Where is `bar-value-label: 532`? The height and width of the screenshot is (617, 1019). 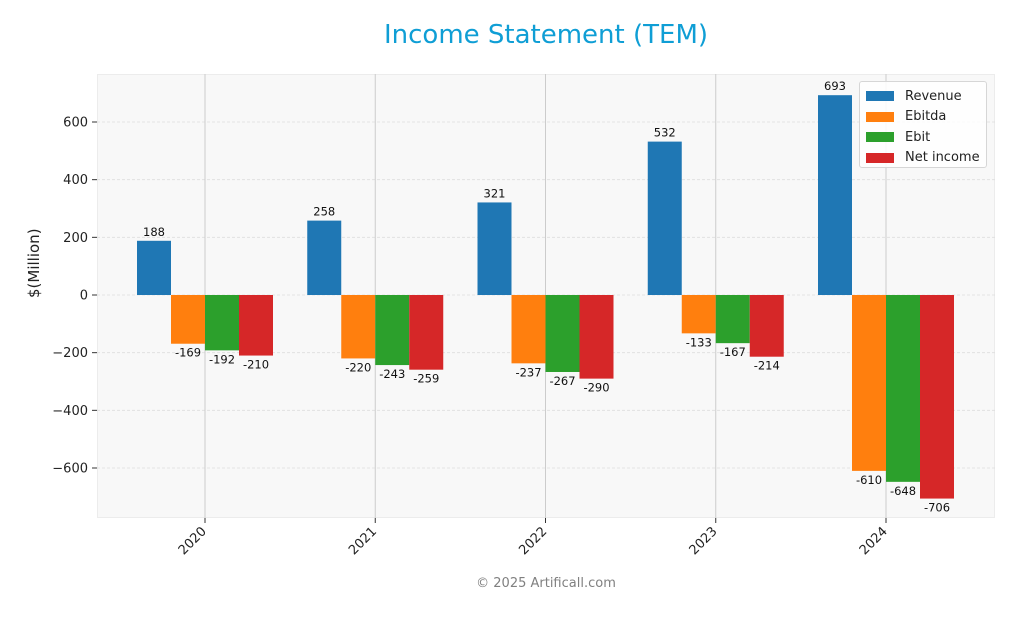
bar-value-label: 532 is located at coordinates (665, 133).